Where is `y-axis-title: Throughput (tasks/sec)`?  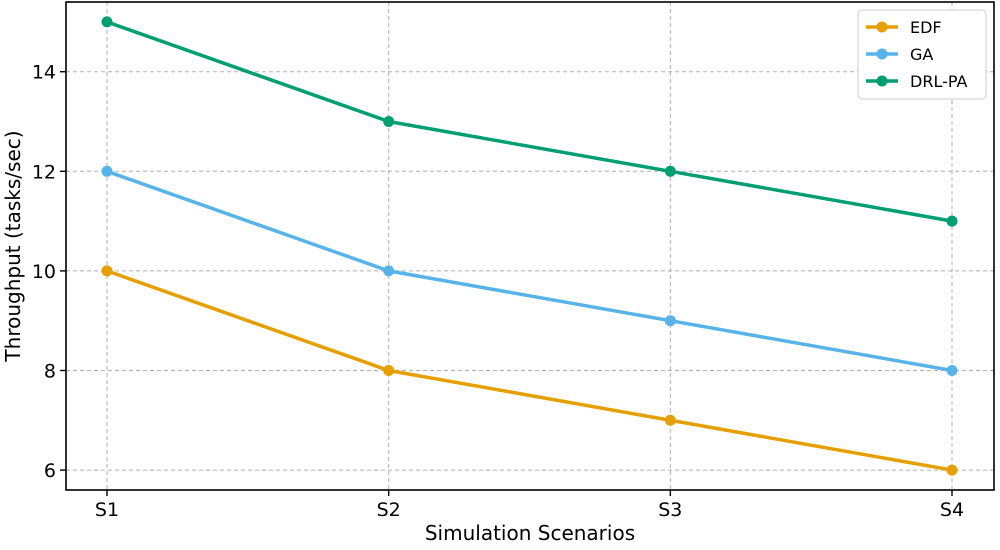 y-axis-title: Throughput (tasks/sec) is located at coordinates (13, 246).